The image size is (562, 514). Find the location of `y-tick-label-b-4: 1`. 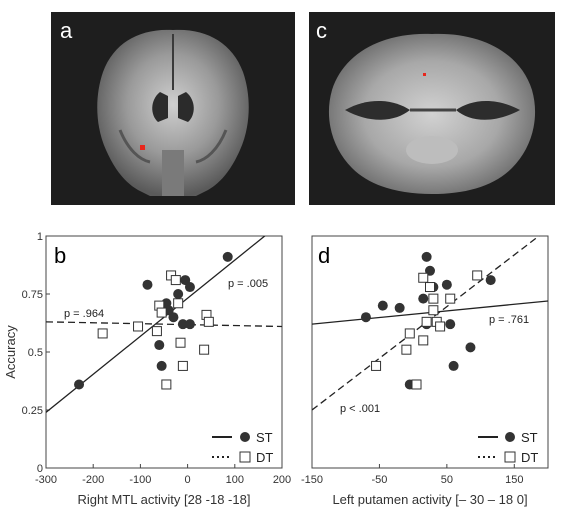

y-tick-label-b-4: 1 is located at coordinates (40, 237).